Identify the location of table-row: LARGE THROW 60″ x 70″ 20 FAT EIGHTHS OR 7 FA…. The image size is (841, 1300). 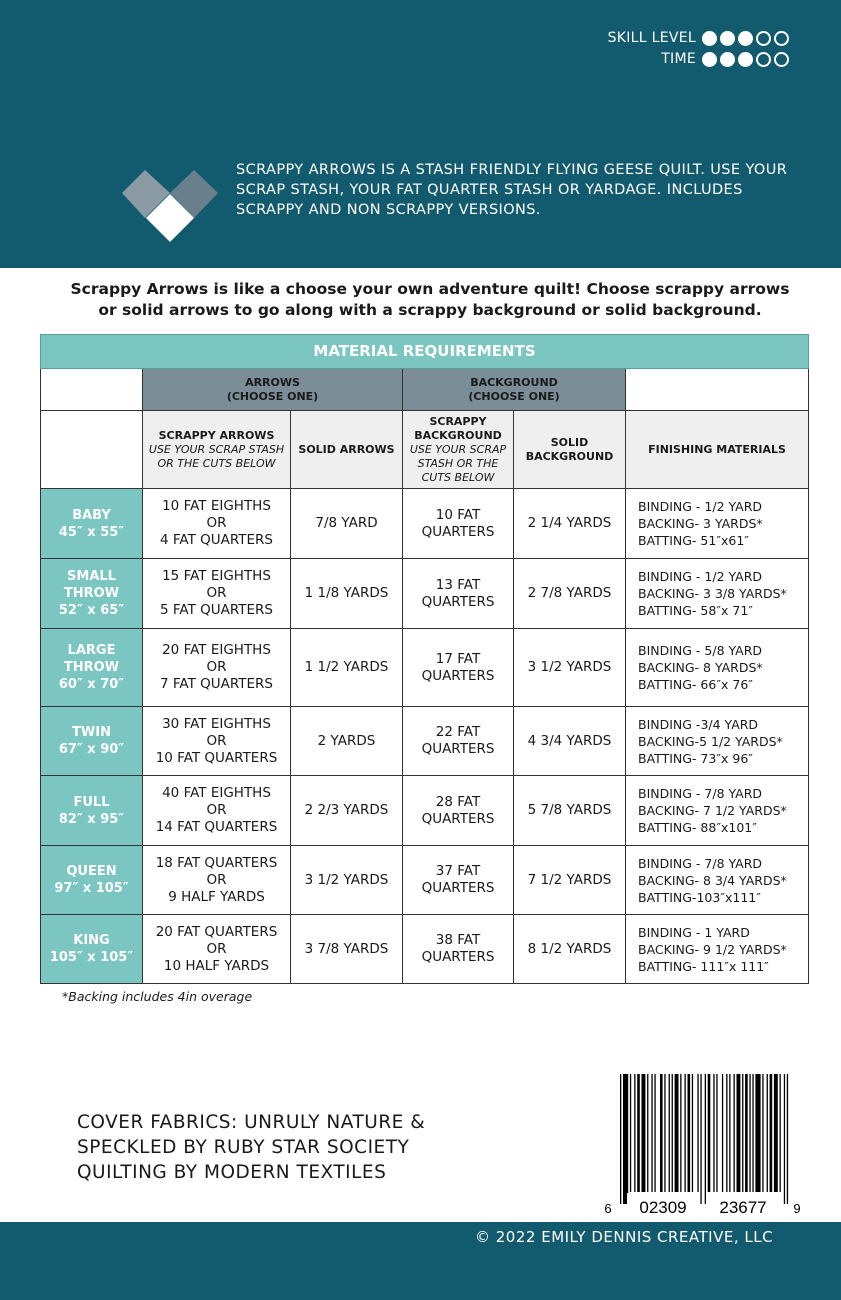
(425, 667).